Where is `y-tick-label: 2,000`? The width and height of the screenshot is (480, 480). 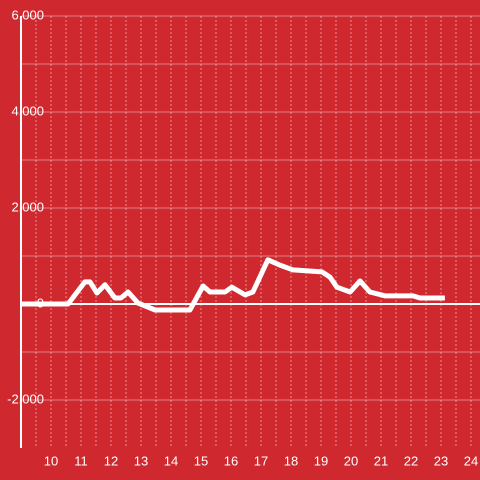
y-tick-label: 2,000 is located at coordinates (27, 206).